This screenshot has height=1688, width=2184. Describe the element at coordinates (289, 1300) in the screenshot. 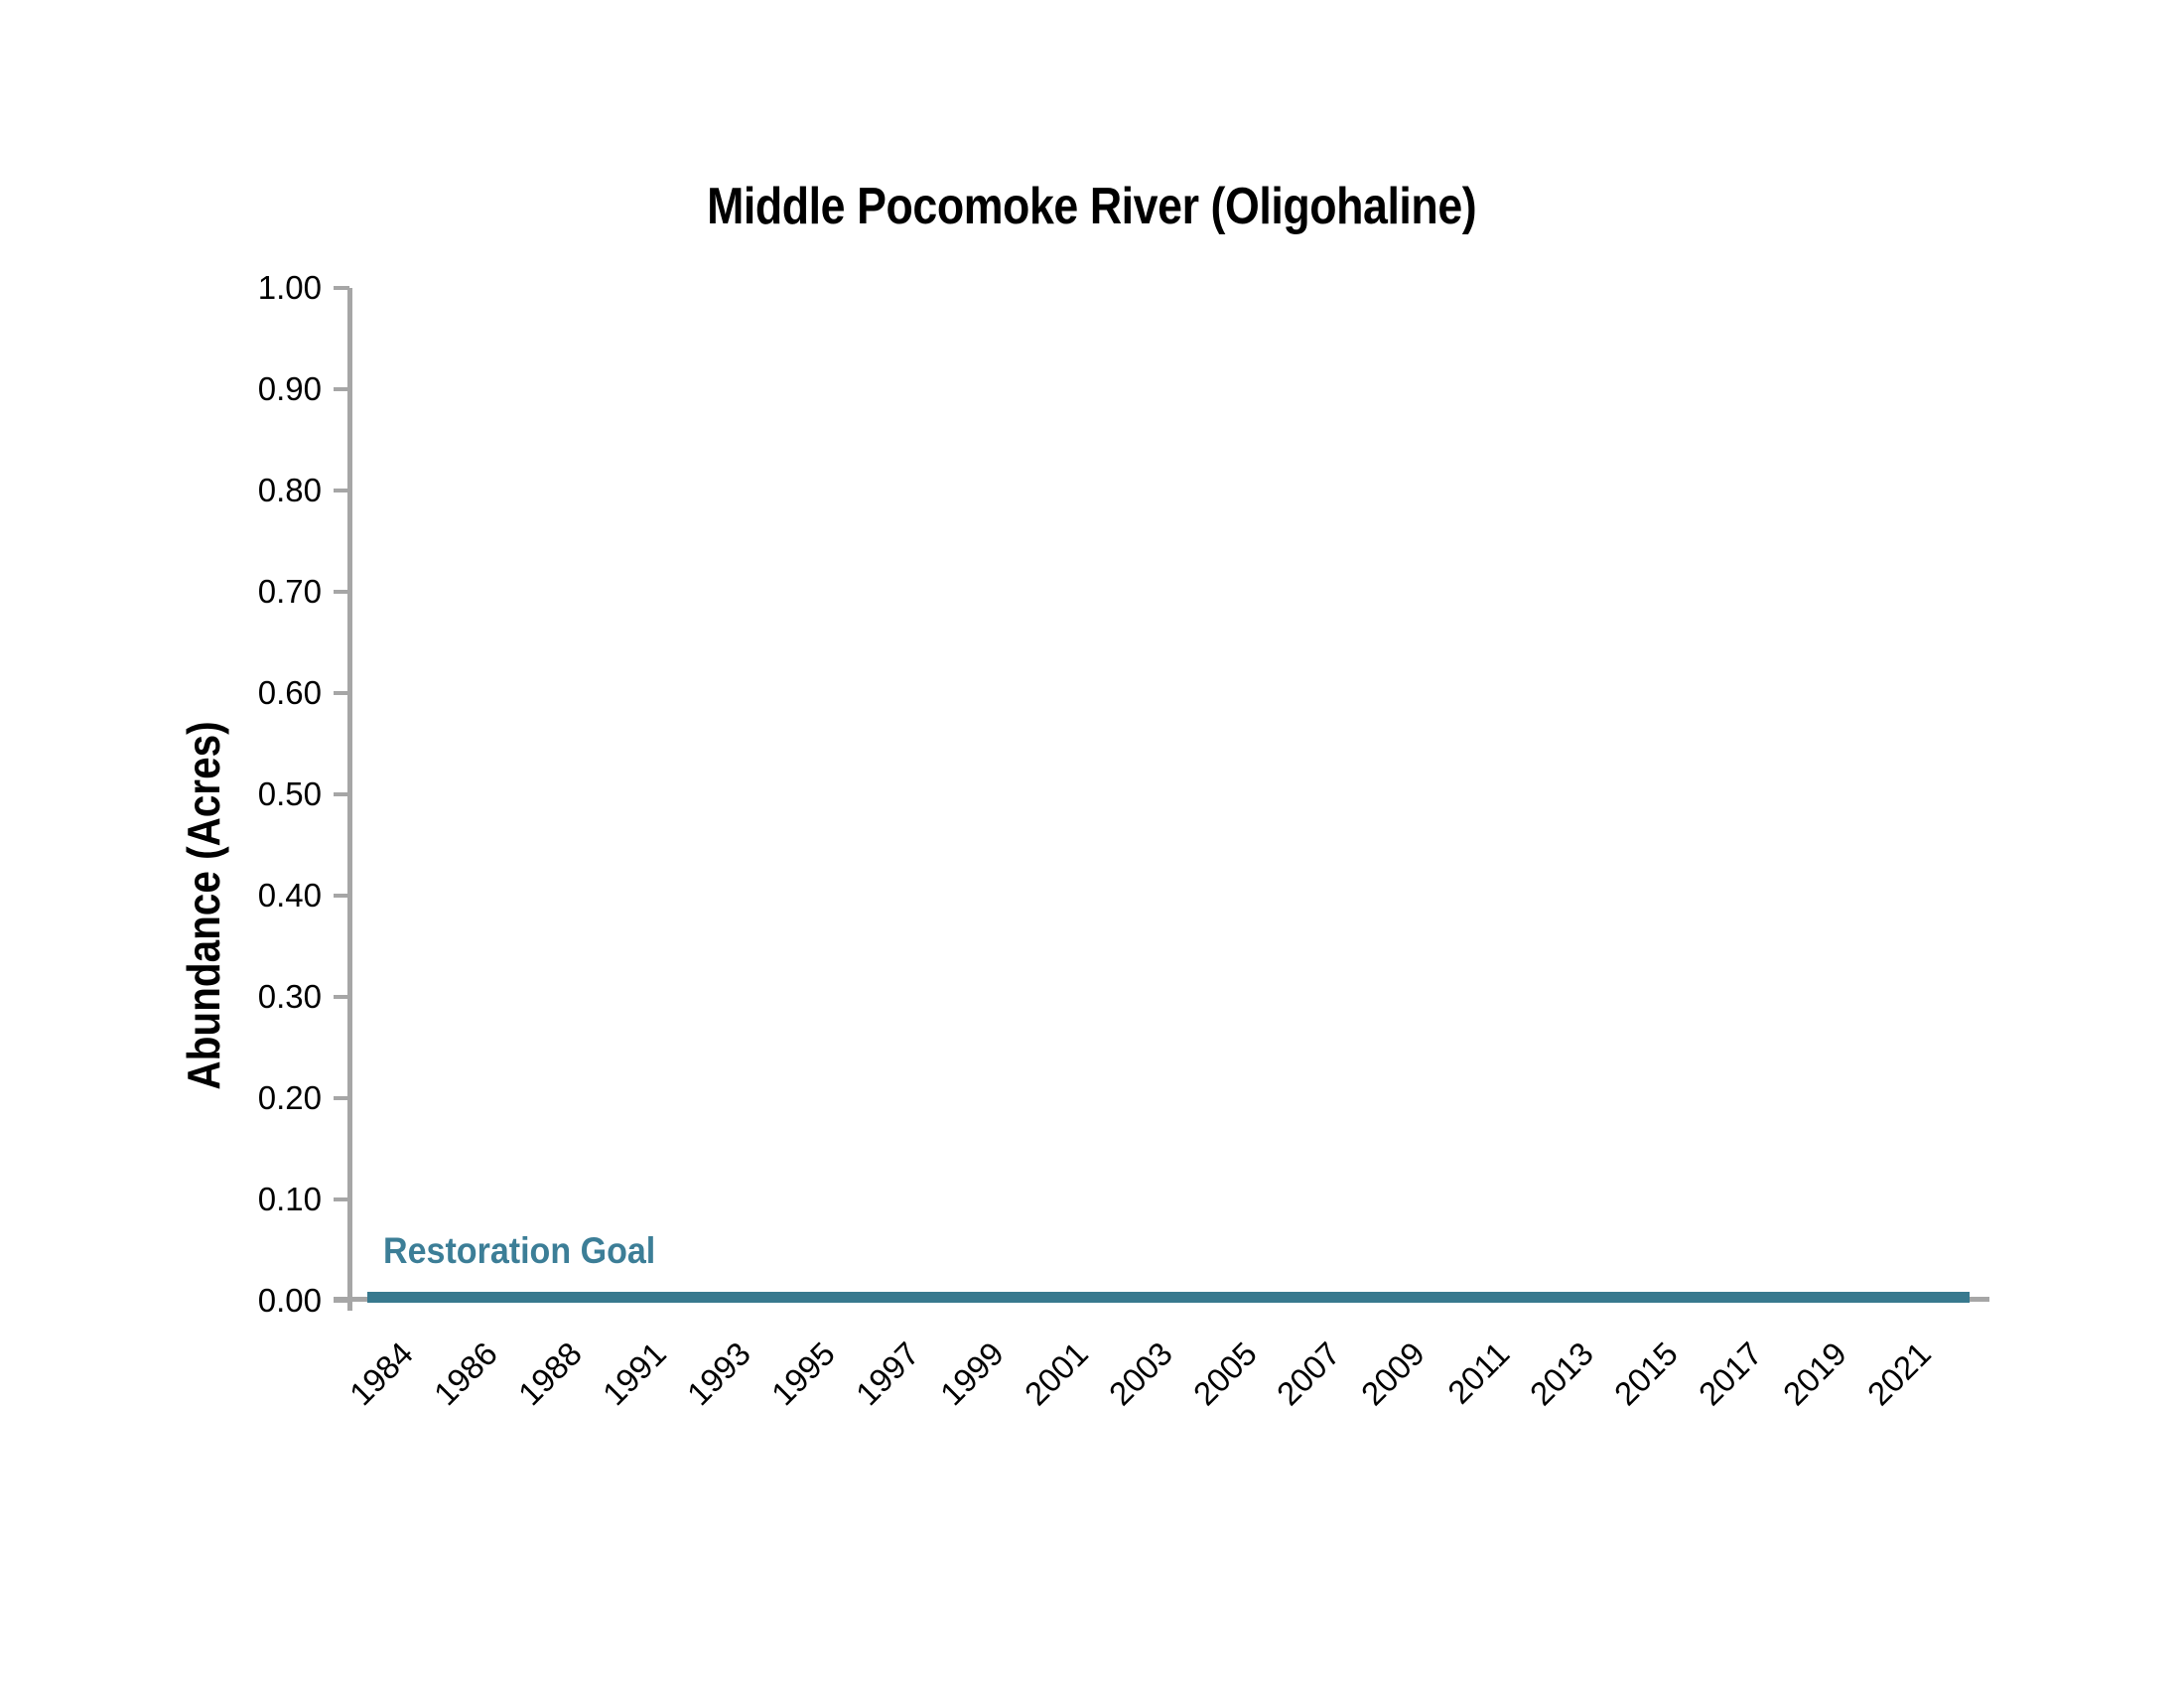

I see `y-tick-label: 0.00` at that location.